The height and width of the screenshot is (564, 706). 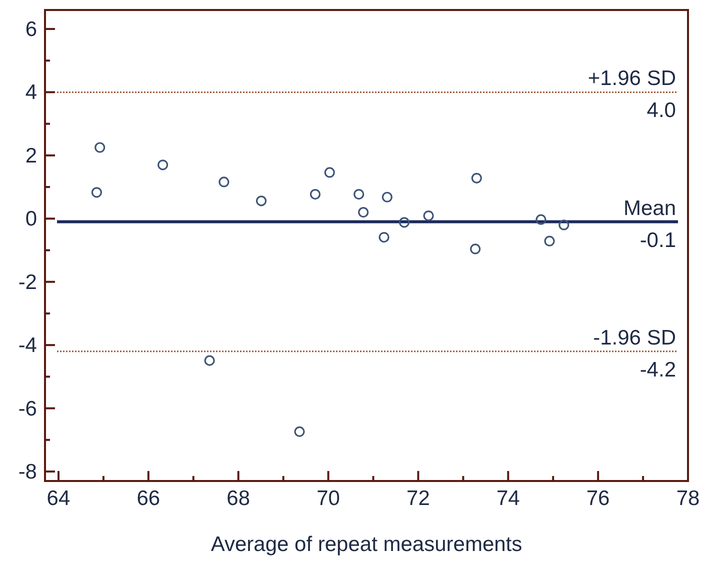 What do you see at coordinates (658, 370) in the screenshot?
I see `annotation: -4.2` at bounding box center [658, 370].